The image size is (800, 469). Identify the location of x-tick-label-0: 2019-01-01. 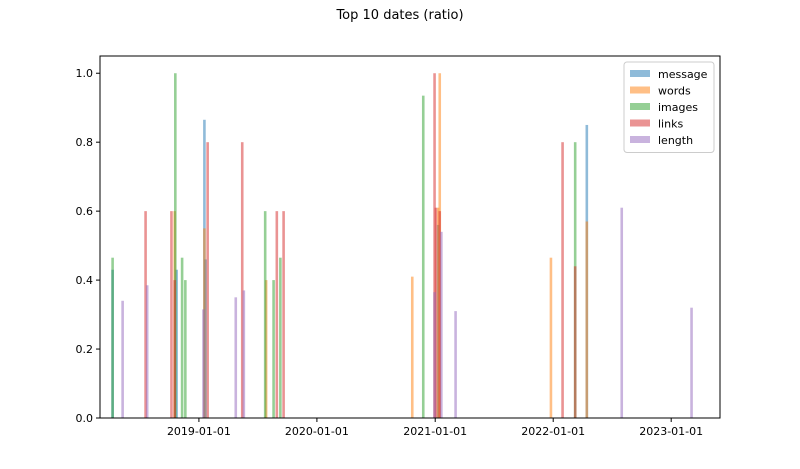
(199, 431).